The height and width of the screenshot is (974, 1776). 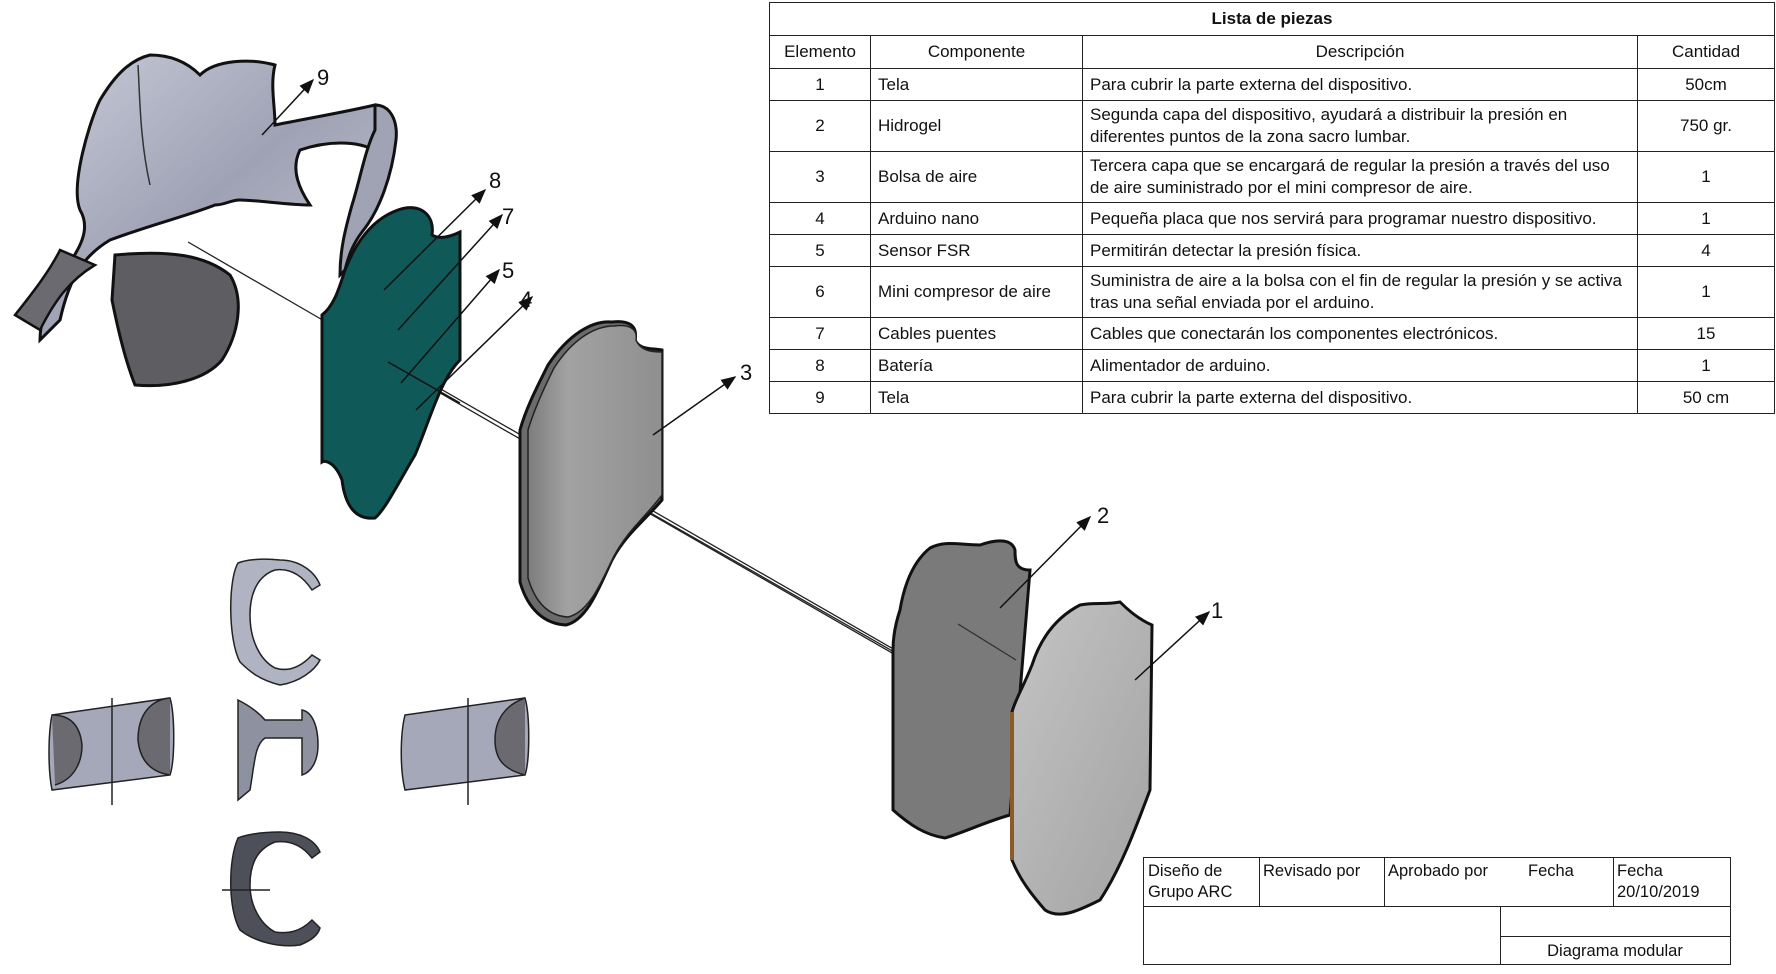 What do you see at coordinates (820, 52) in the screenshot?
I see `col-header-elemento: Elemento` at bounding box center [820, 52].